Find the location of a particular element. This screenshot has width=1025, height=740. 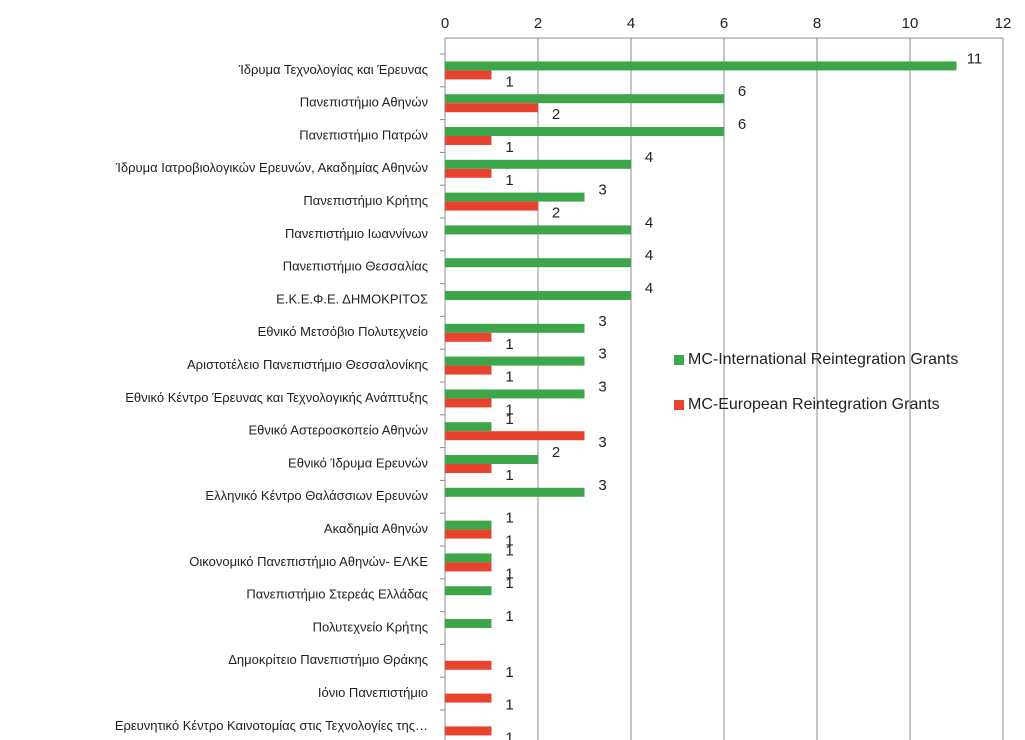

y-tick-label: Πανεπιστήμιο Ιωαννίνων is located at coordinates (356, 233).